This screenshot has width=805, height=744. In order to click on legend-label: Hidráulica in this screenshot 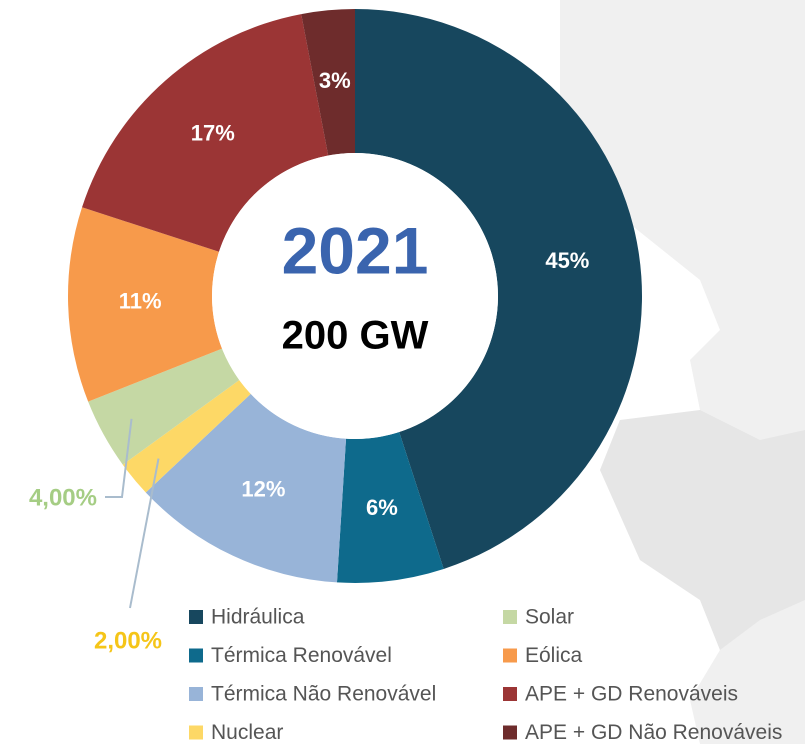, I will do `click(258, 617)`.